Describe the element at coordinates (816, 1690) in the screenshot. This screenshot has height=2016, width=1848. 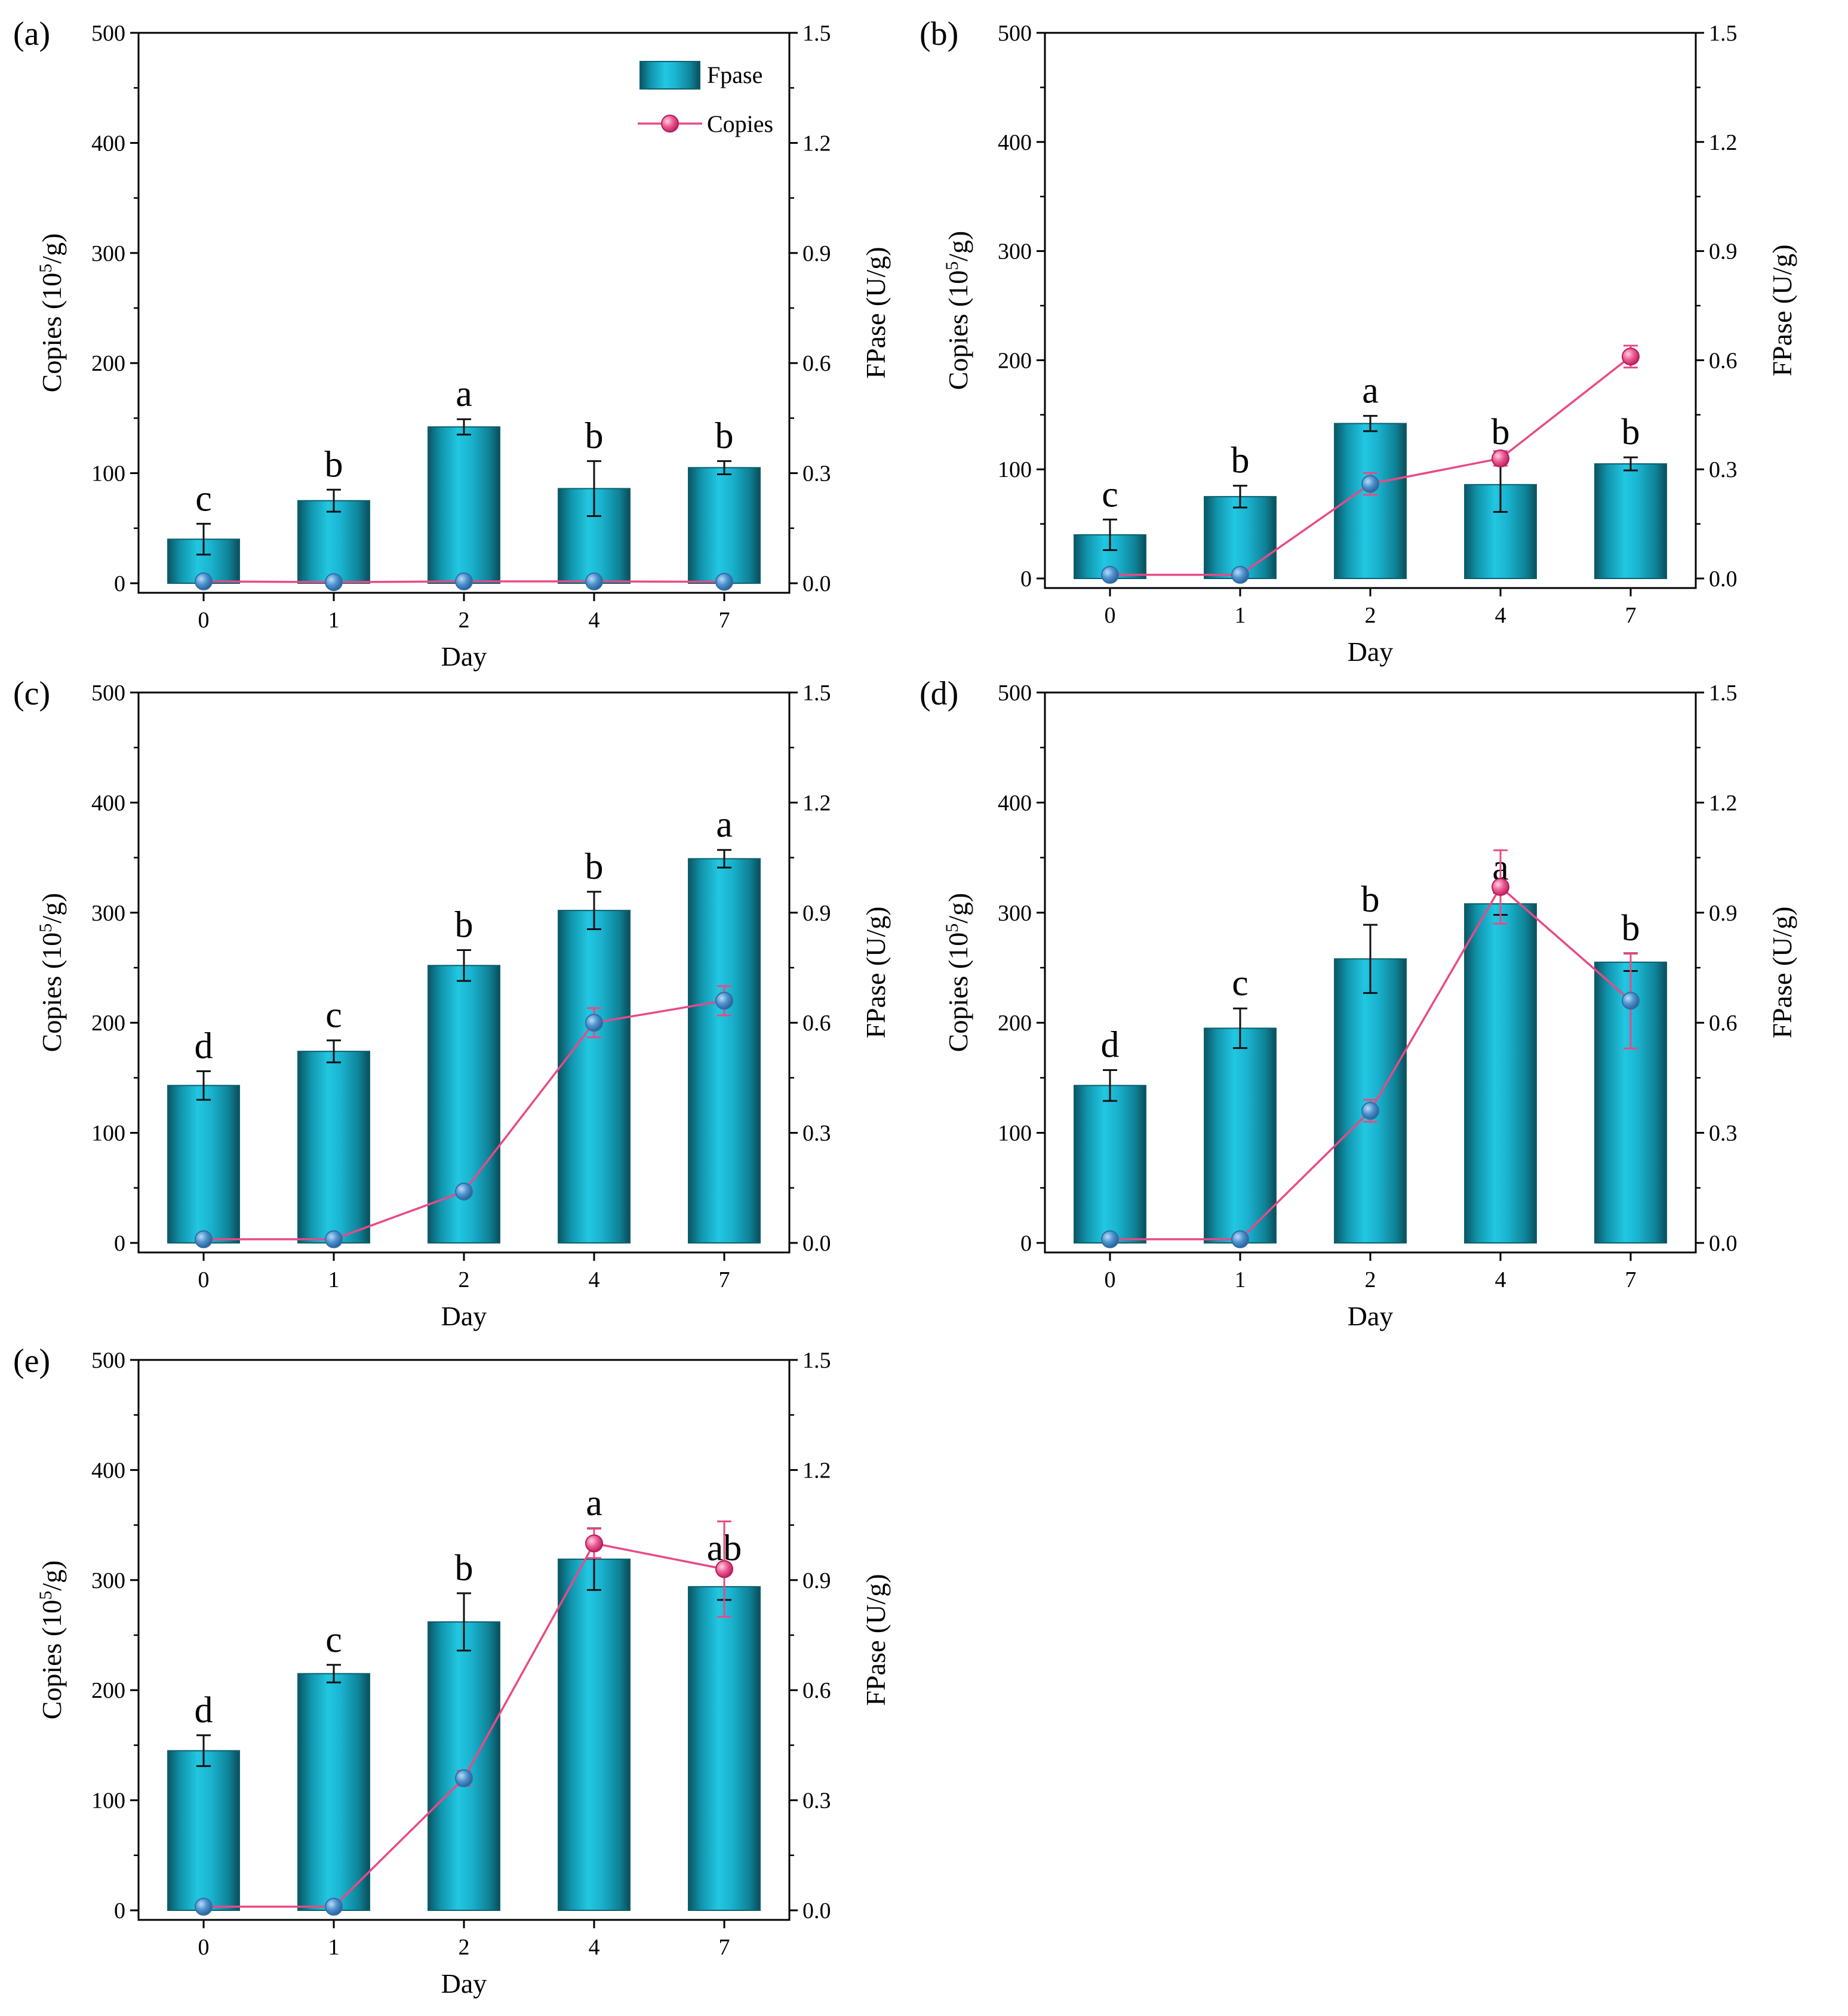
I see `right-tick-label: 0.6` at that location.